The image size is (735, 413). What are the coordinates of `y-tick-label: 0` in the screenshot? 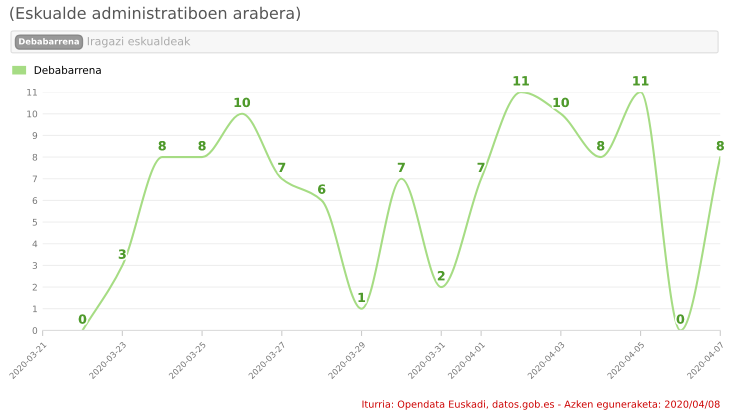 It's located at (35, 330).